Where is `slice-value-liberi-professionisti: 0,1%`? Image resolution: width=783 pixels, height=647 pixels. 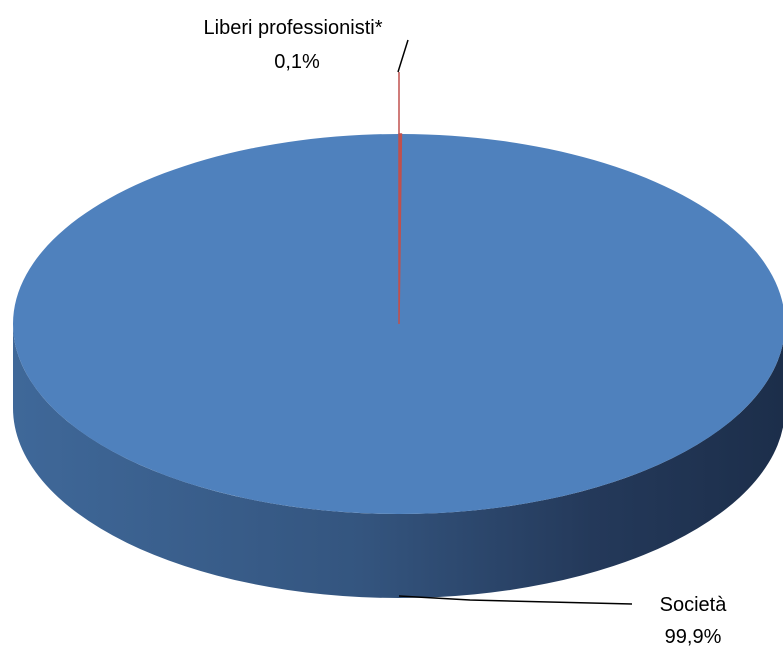
slice-value-liberi-professionisti: 0,1% is located at coordinates (297, 62).